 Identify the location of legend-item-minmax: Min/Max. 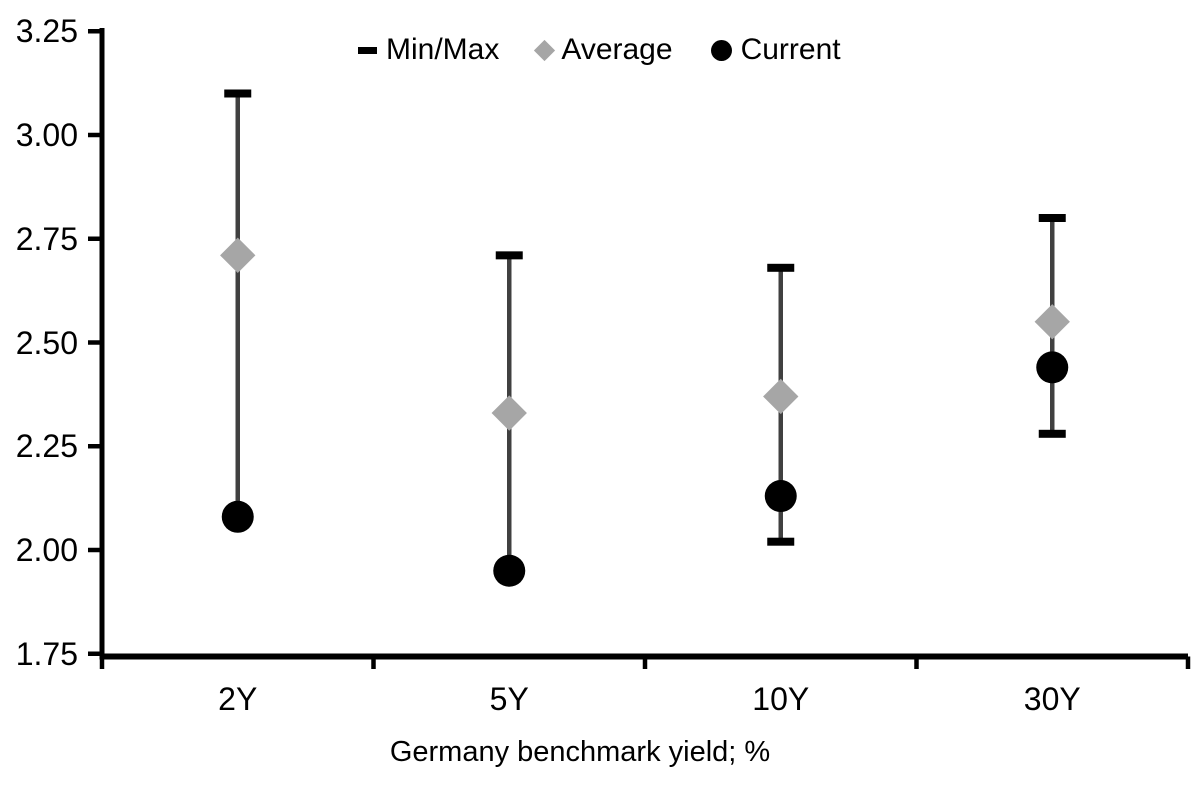
(428, 50).